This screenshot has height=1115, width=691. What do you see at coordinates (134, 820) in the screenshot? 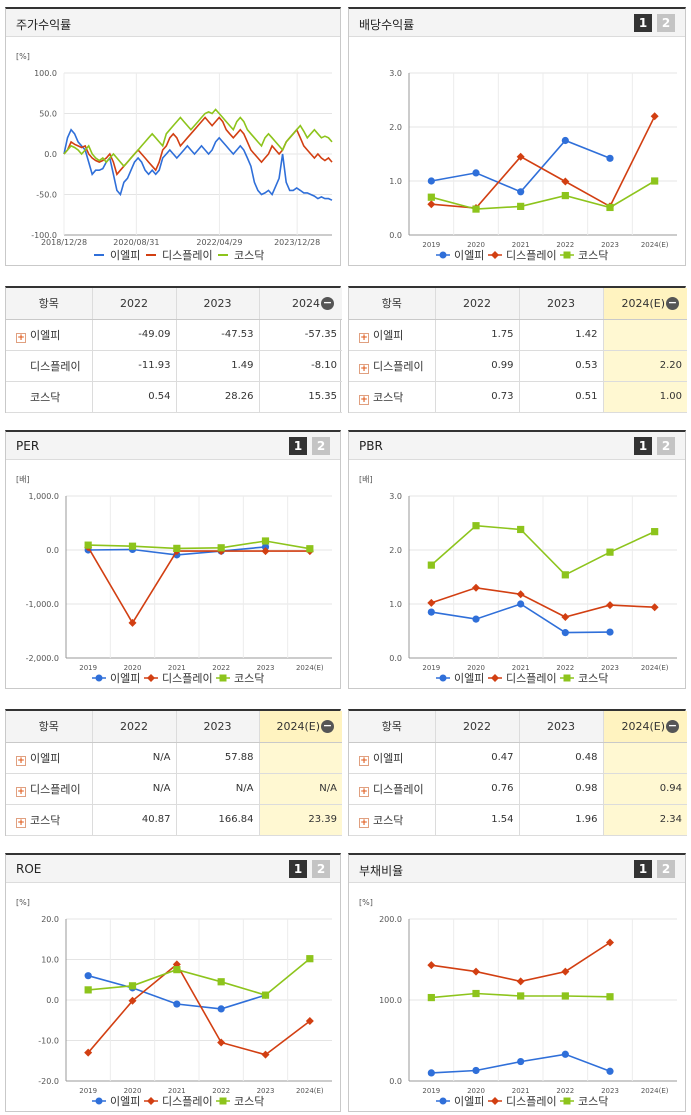
I see `cell-value: 40.87` at bounding box center [134, 820].